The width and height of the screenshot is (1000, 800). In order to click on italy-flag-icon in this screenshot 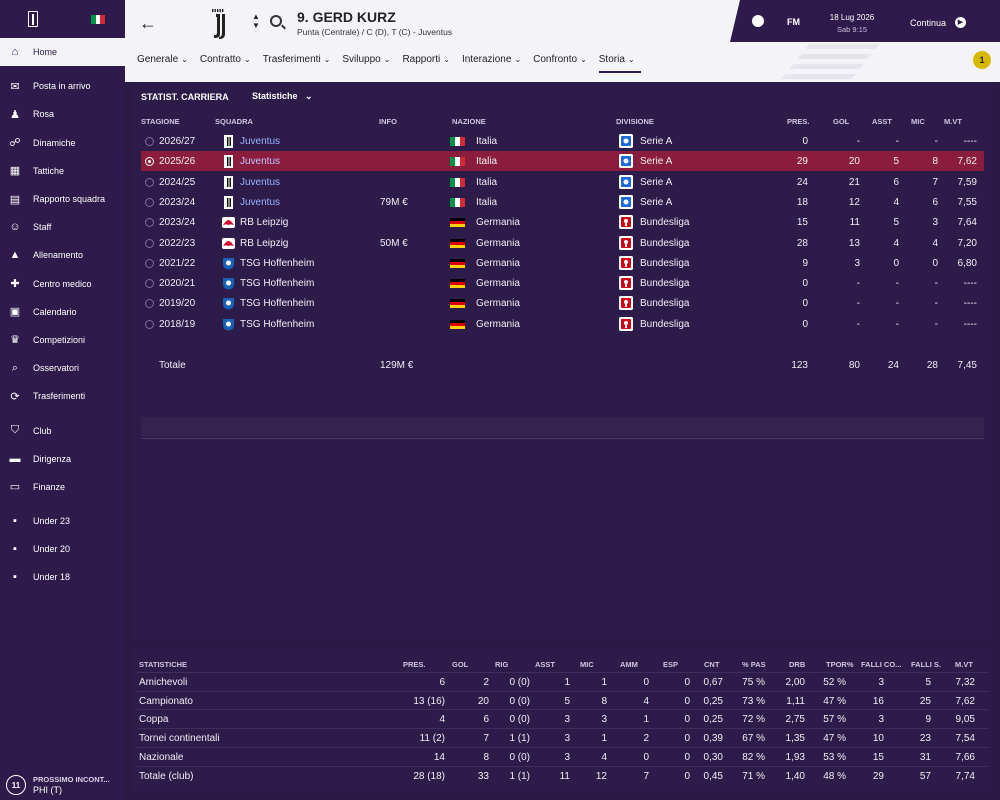, I will do `click(98, 19)`.